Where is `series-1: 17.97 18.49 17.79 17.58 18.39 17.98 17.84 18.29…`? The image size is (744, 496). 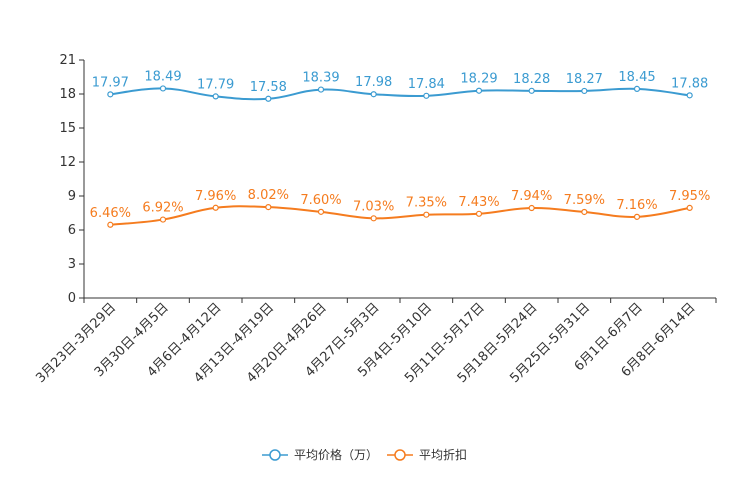
series-1: 17.97 18.49 17.79 17.58 18.39 17.98 17.84 18.29… is located at coordinates (400, 85).